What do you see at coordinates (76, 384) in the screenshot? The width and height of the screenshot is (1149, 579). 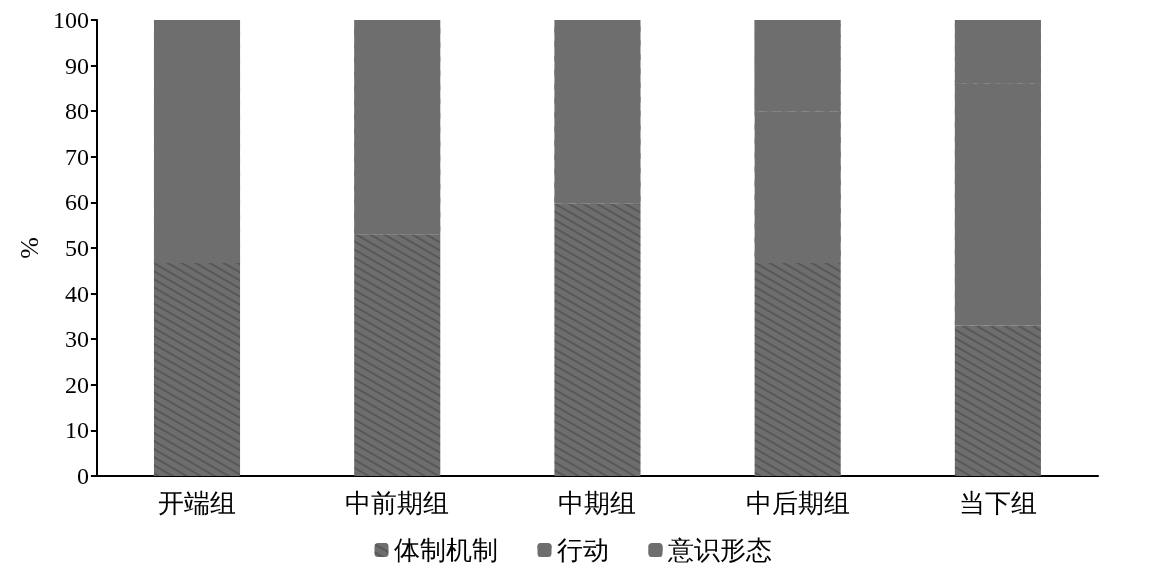 I see `y-tick-label: 20` at bounding box center [76, 384].